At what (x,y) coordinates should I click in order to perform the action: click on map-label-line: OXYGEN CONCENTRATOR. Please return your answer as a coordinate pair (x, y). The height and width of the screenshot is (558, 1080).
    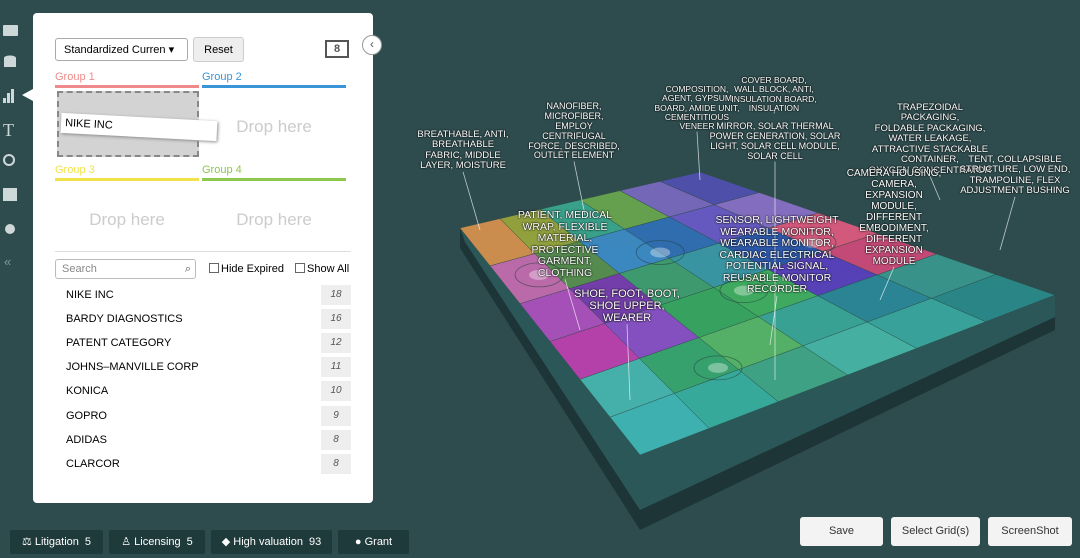
    Looking at the image, I should click on (930, 170).